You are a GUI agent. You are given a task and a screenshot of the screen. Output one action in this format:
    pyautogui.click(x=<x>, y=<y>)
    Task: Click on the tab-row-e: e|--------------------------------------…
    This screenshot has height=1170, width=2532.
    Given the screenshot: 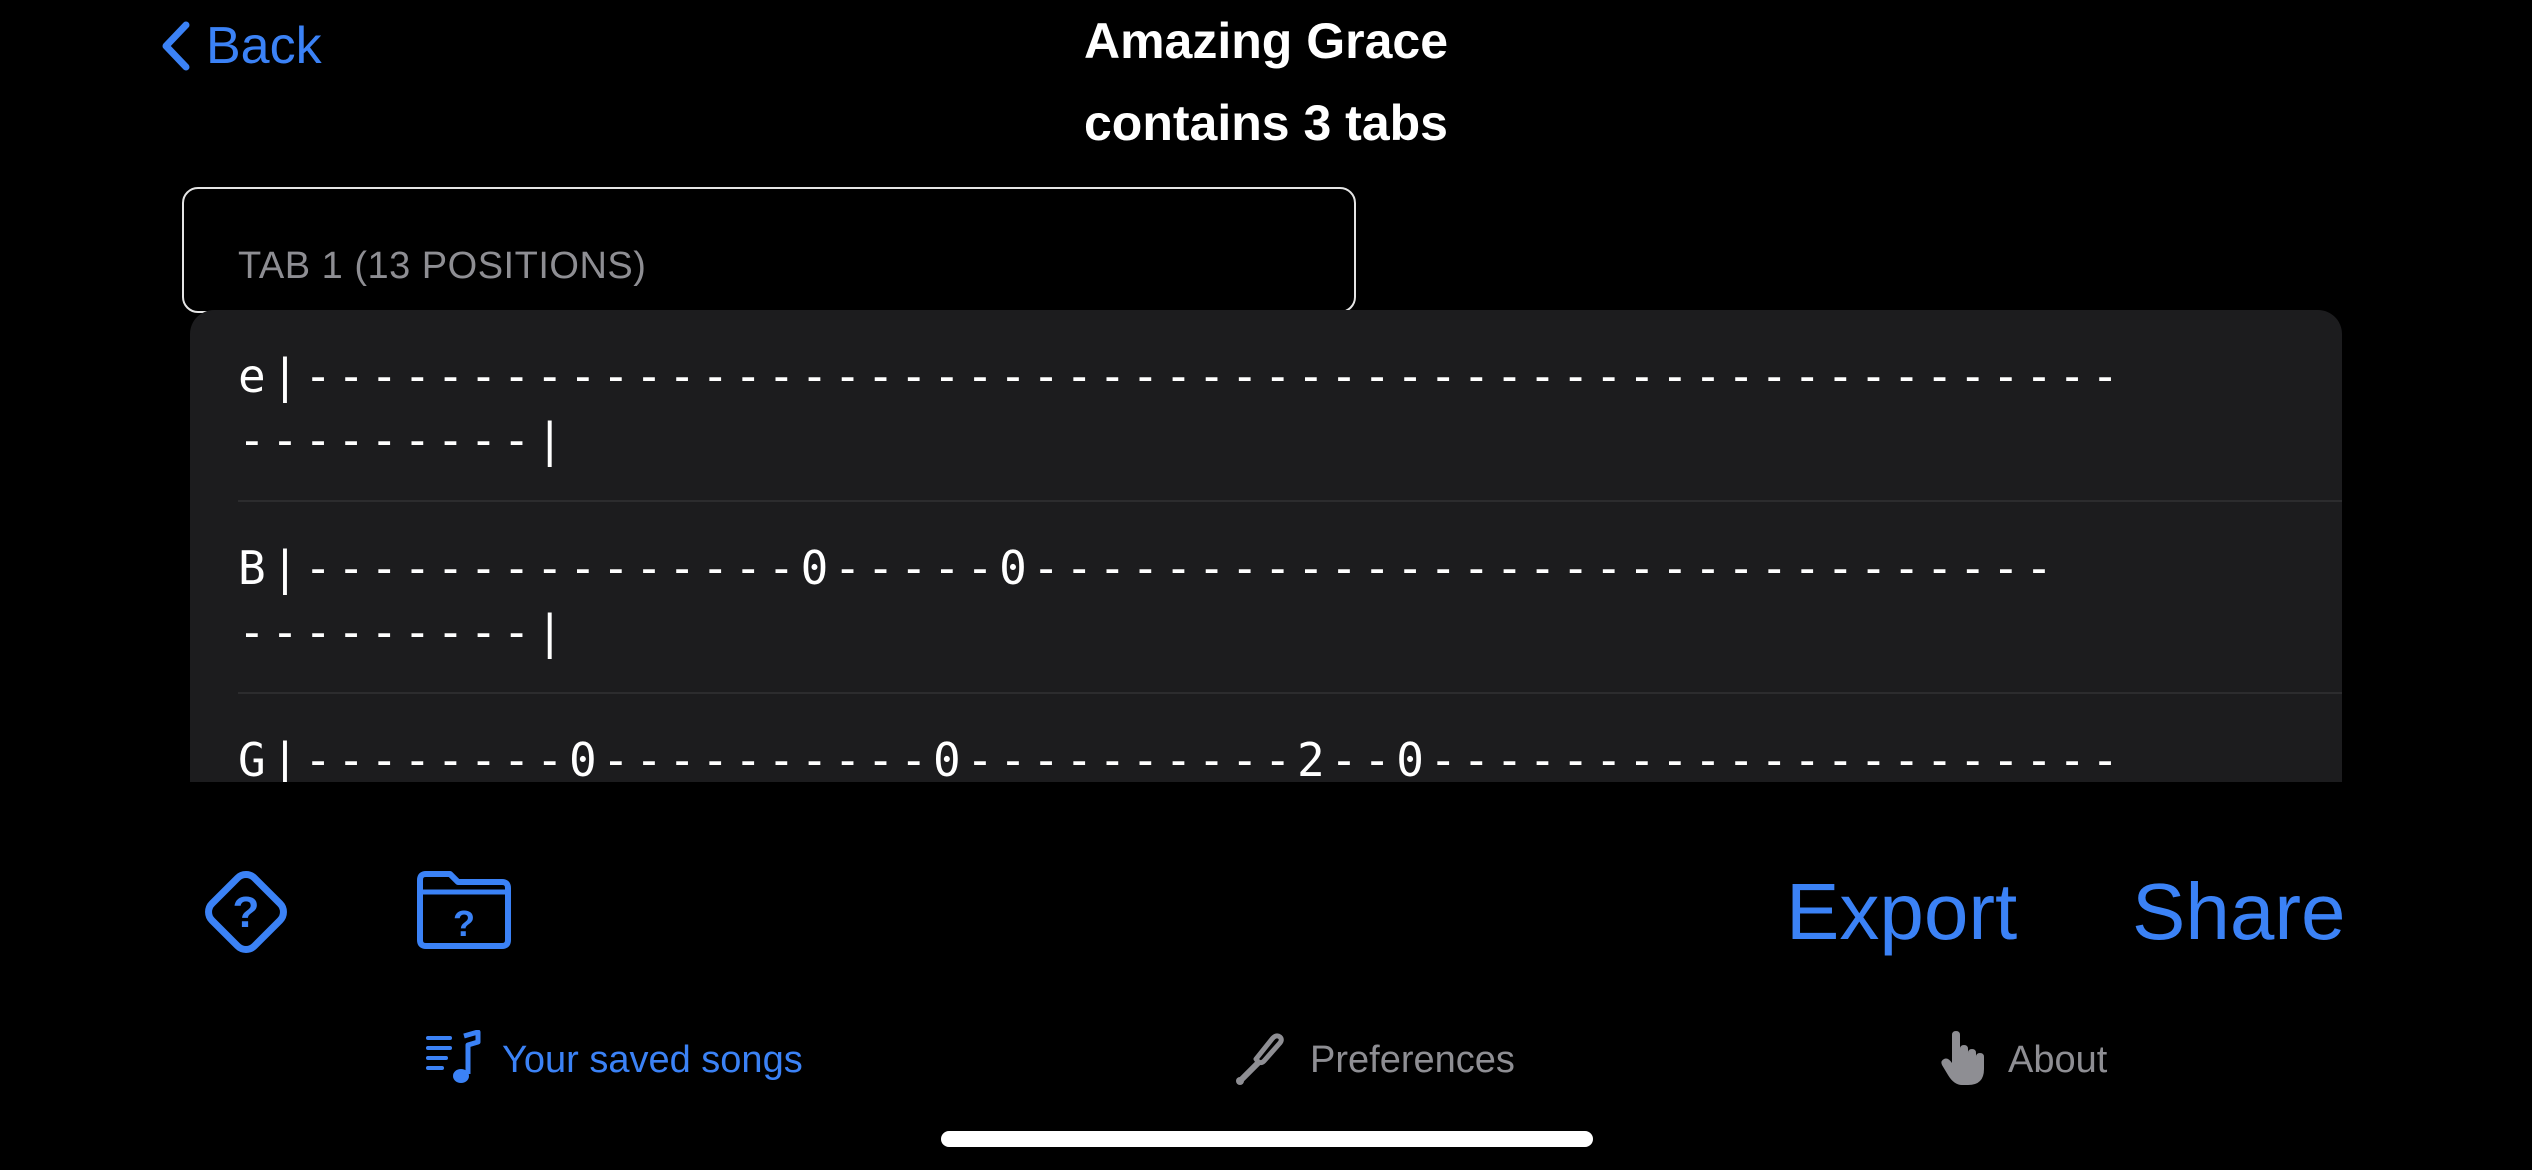 What is the action you would take?
    pyautogui.click(x=1290, y=406)
    